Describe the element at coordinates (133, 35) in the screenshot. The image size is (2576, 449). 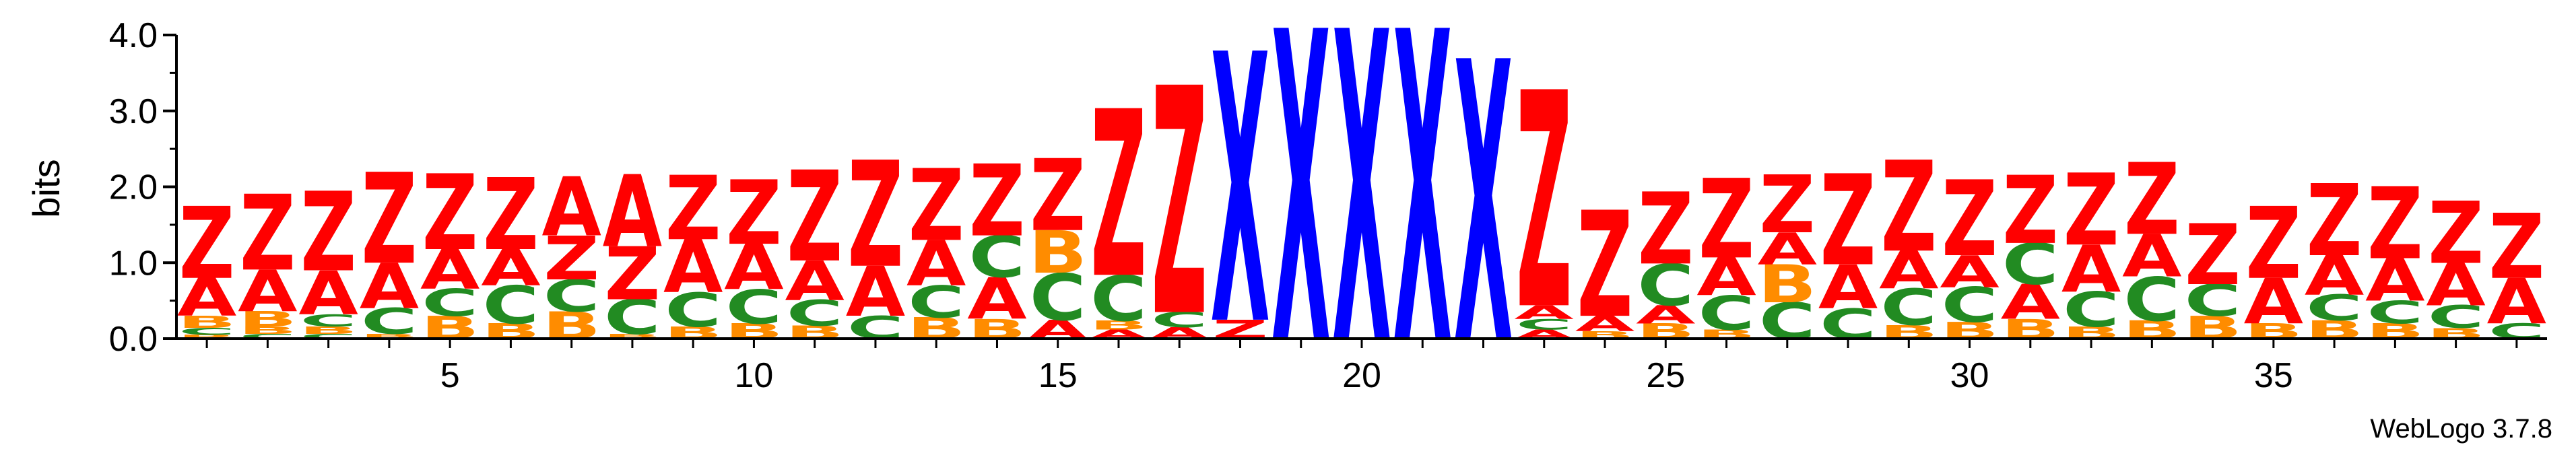
I see `y-tick-label: 4.0` at that location.